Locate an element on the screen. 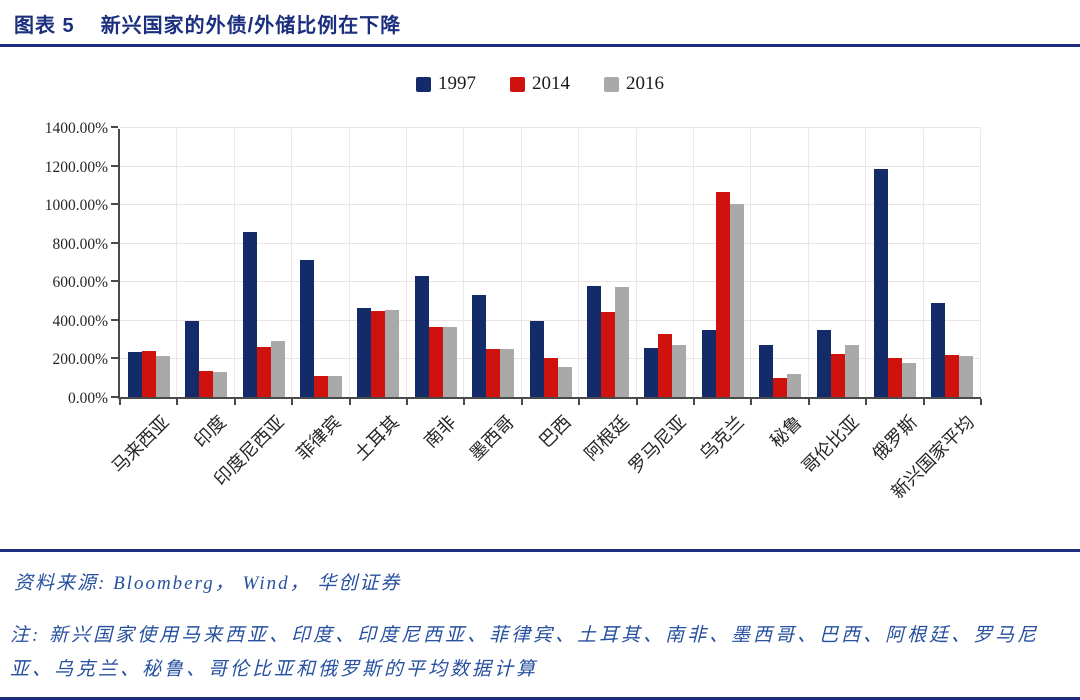 Image resolution: width=1080 pixels, height=700 pixels. x-axis-label: 罗马尼亚 is located at coordinates (658, 444).